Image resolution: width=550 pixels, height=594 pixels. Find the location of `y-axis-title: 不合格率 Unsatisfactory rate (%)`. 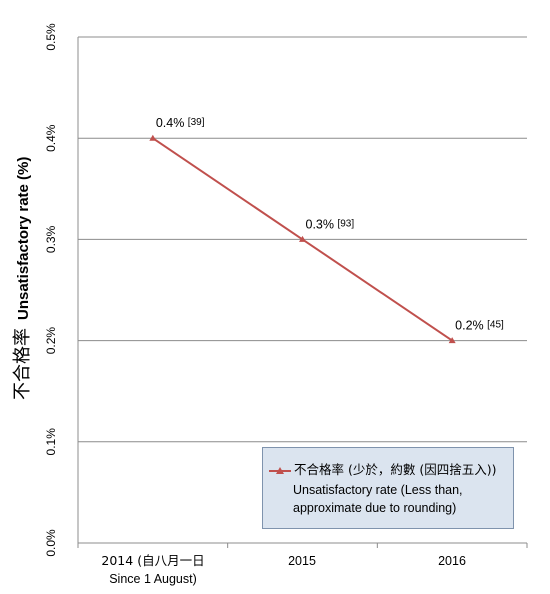

y-axis-title: 不合格率 Unsatisfactory rate (%) is located at coordinates (23, 240).